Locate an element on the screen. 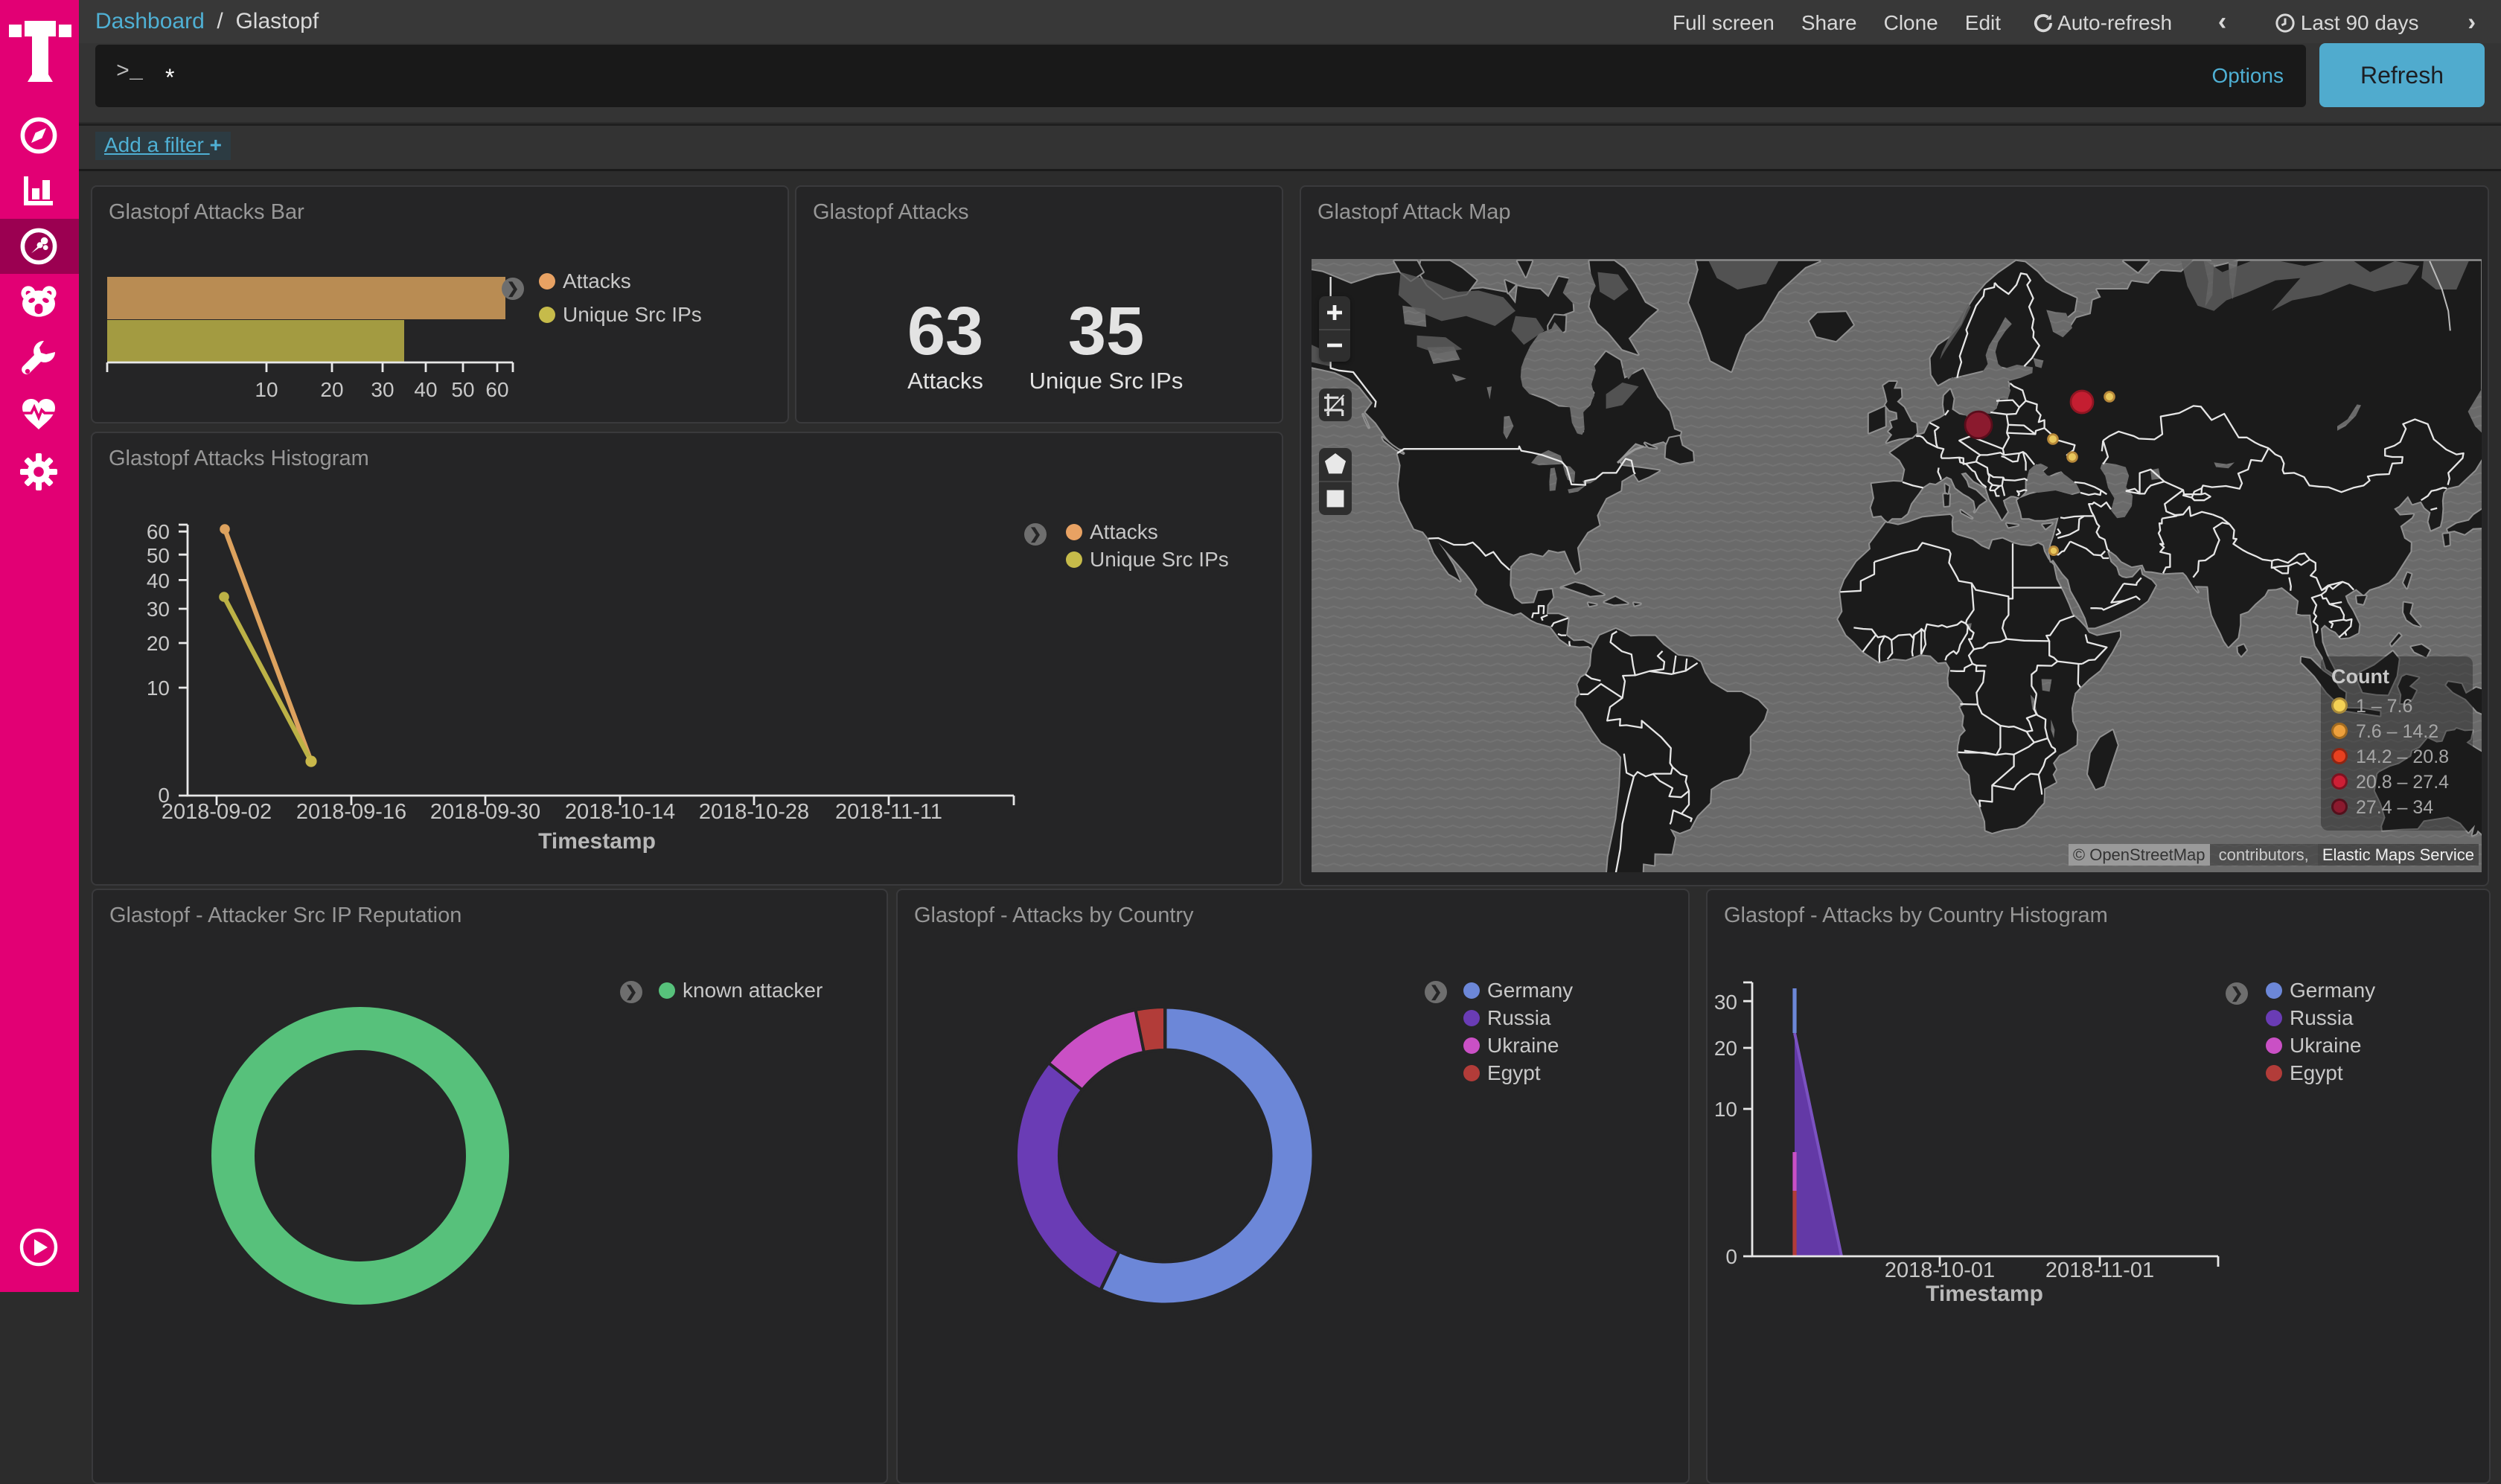 This screenshot has height=1484, width=2501. svg-text: 2018-09-30 is located at coordinates (485, 812).